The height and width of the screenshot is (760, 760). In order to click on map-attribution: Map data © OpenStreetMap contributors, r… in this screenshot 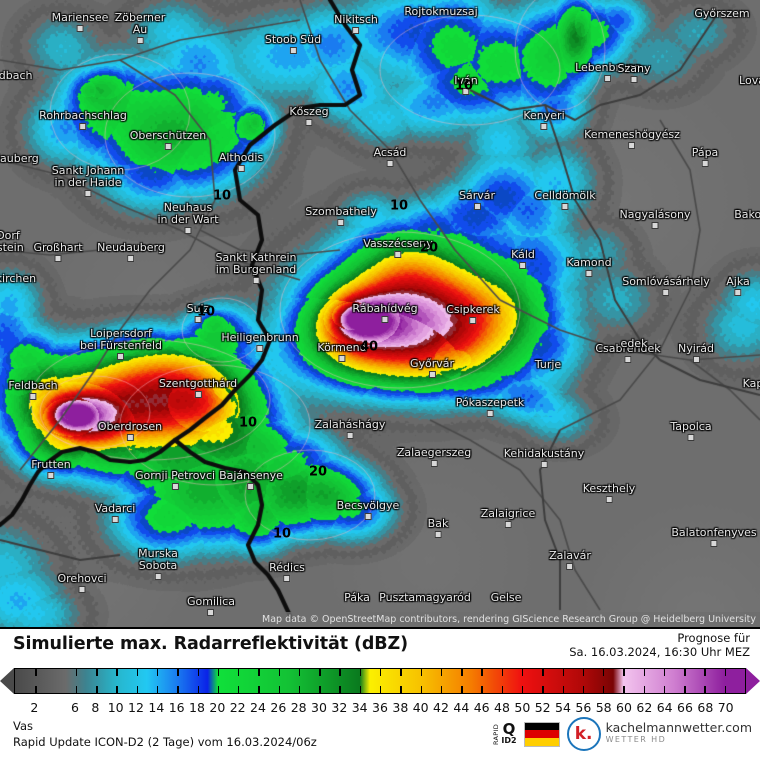, I will do `click(508, 619)`.